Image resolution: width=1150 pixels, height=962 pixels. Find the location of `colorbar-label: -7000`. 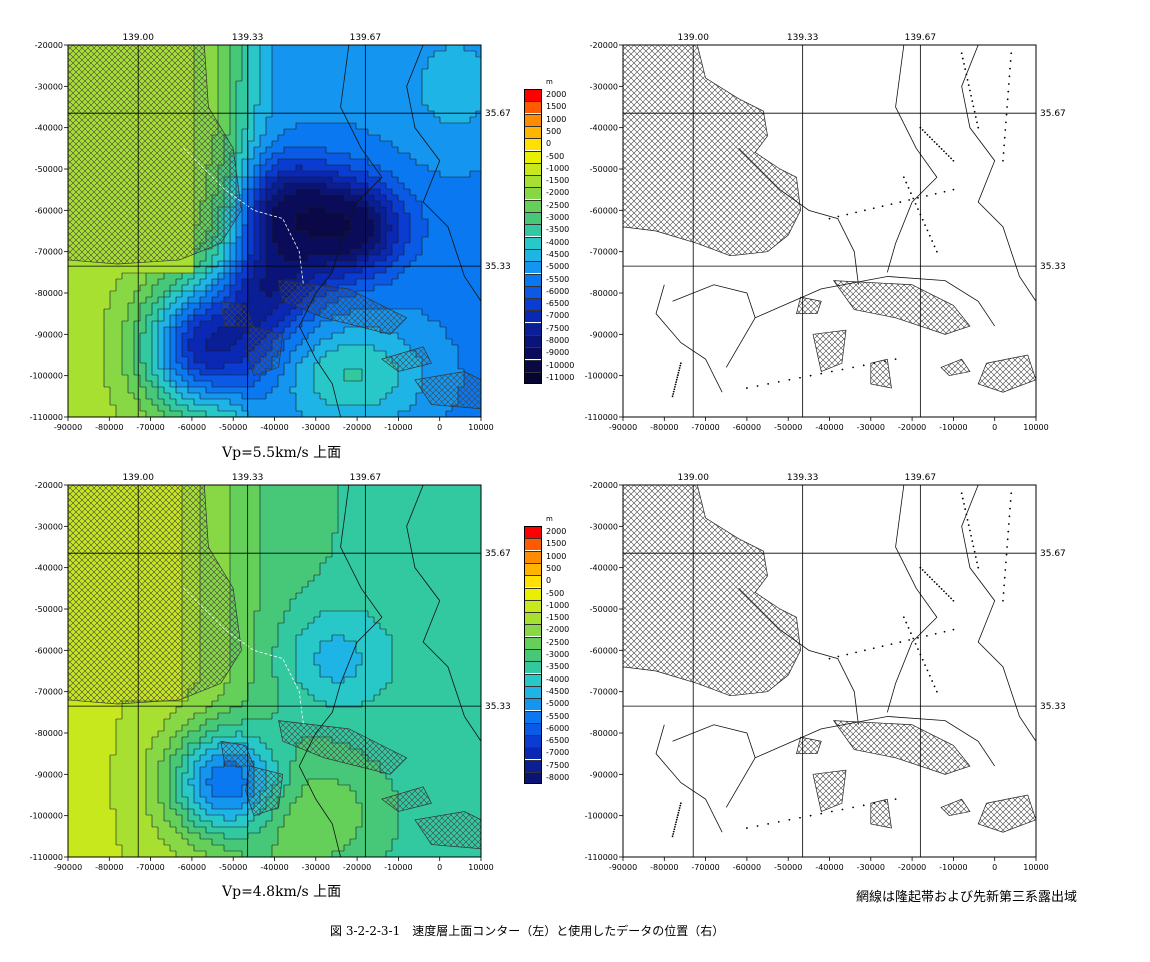

colorbar-label: -7000 is located at coordinates (558, 316).